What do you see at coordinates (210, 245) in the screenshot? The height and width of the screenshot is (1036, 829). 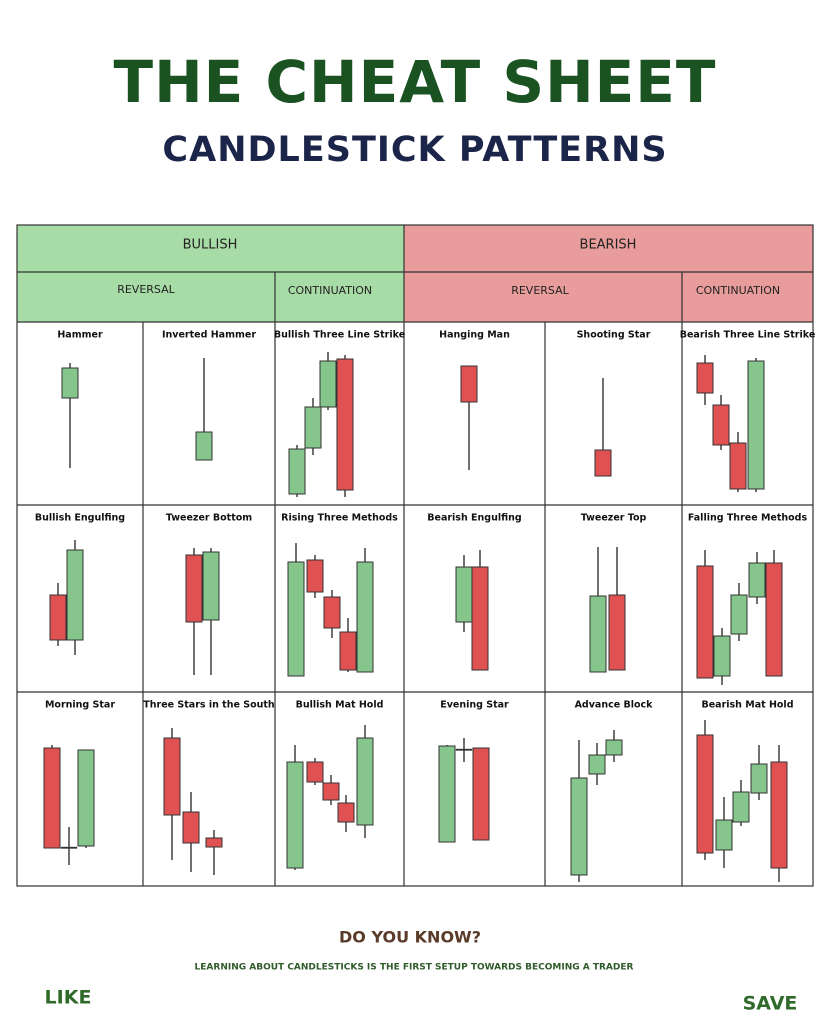 I see `group-label: BULLISH` at bounding box center [210, 245].